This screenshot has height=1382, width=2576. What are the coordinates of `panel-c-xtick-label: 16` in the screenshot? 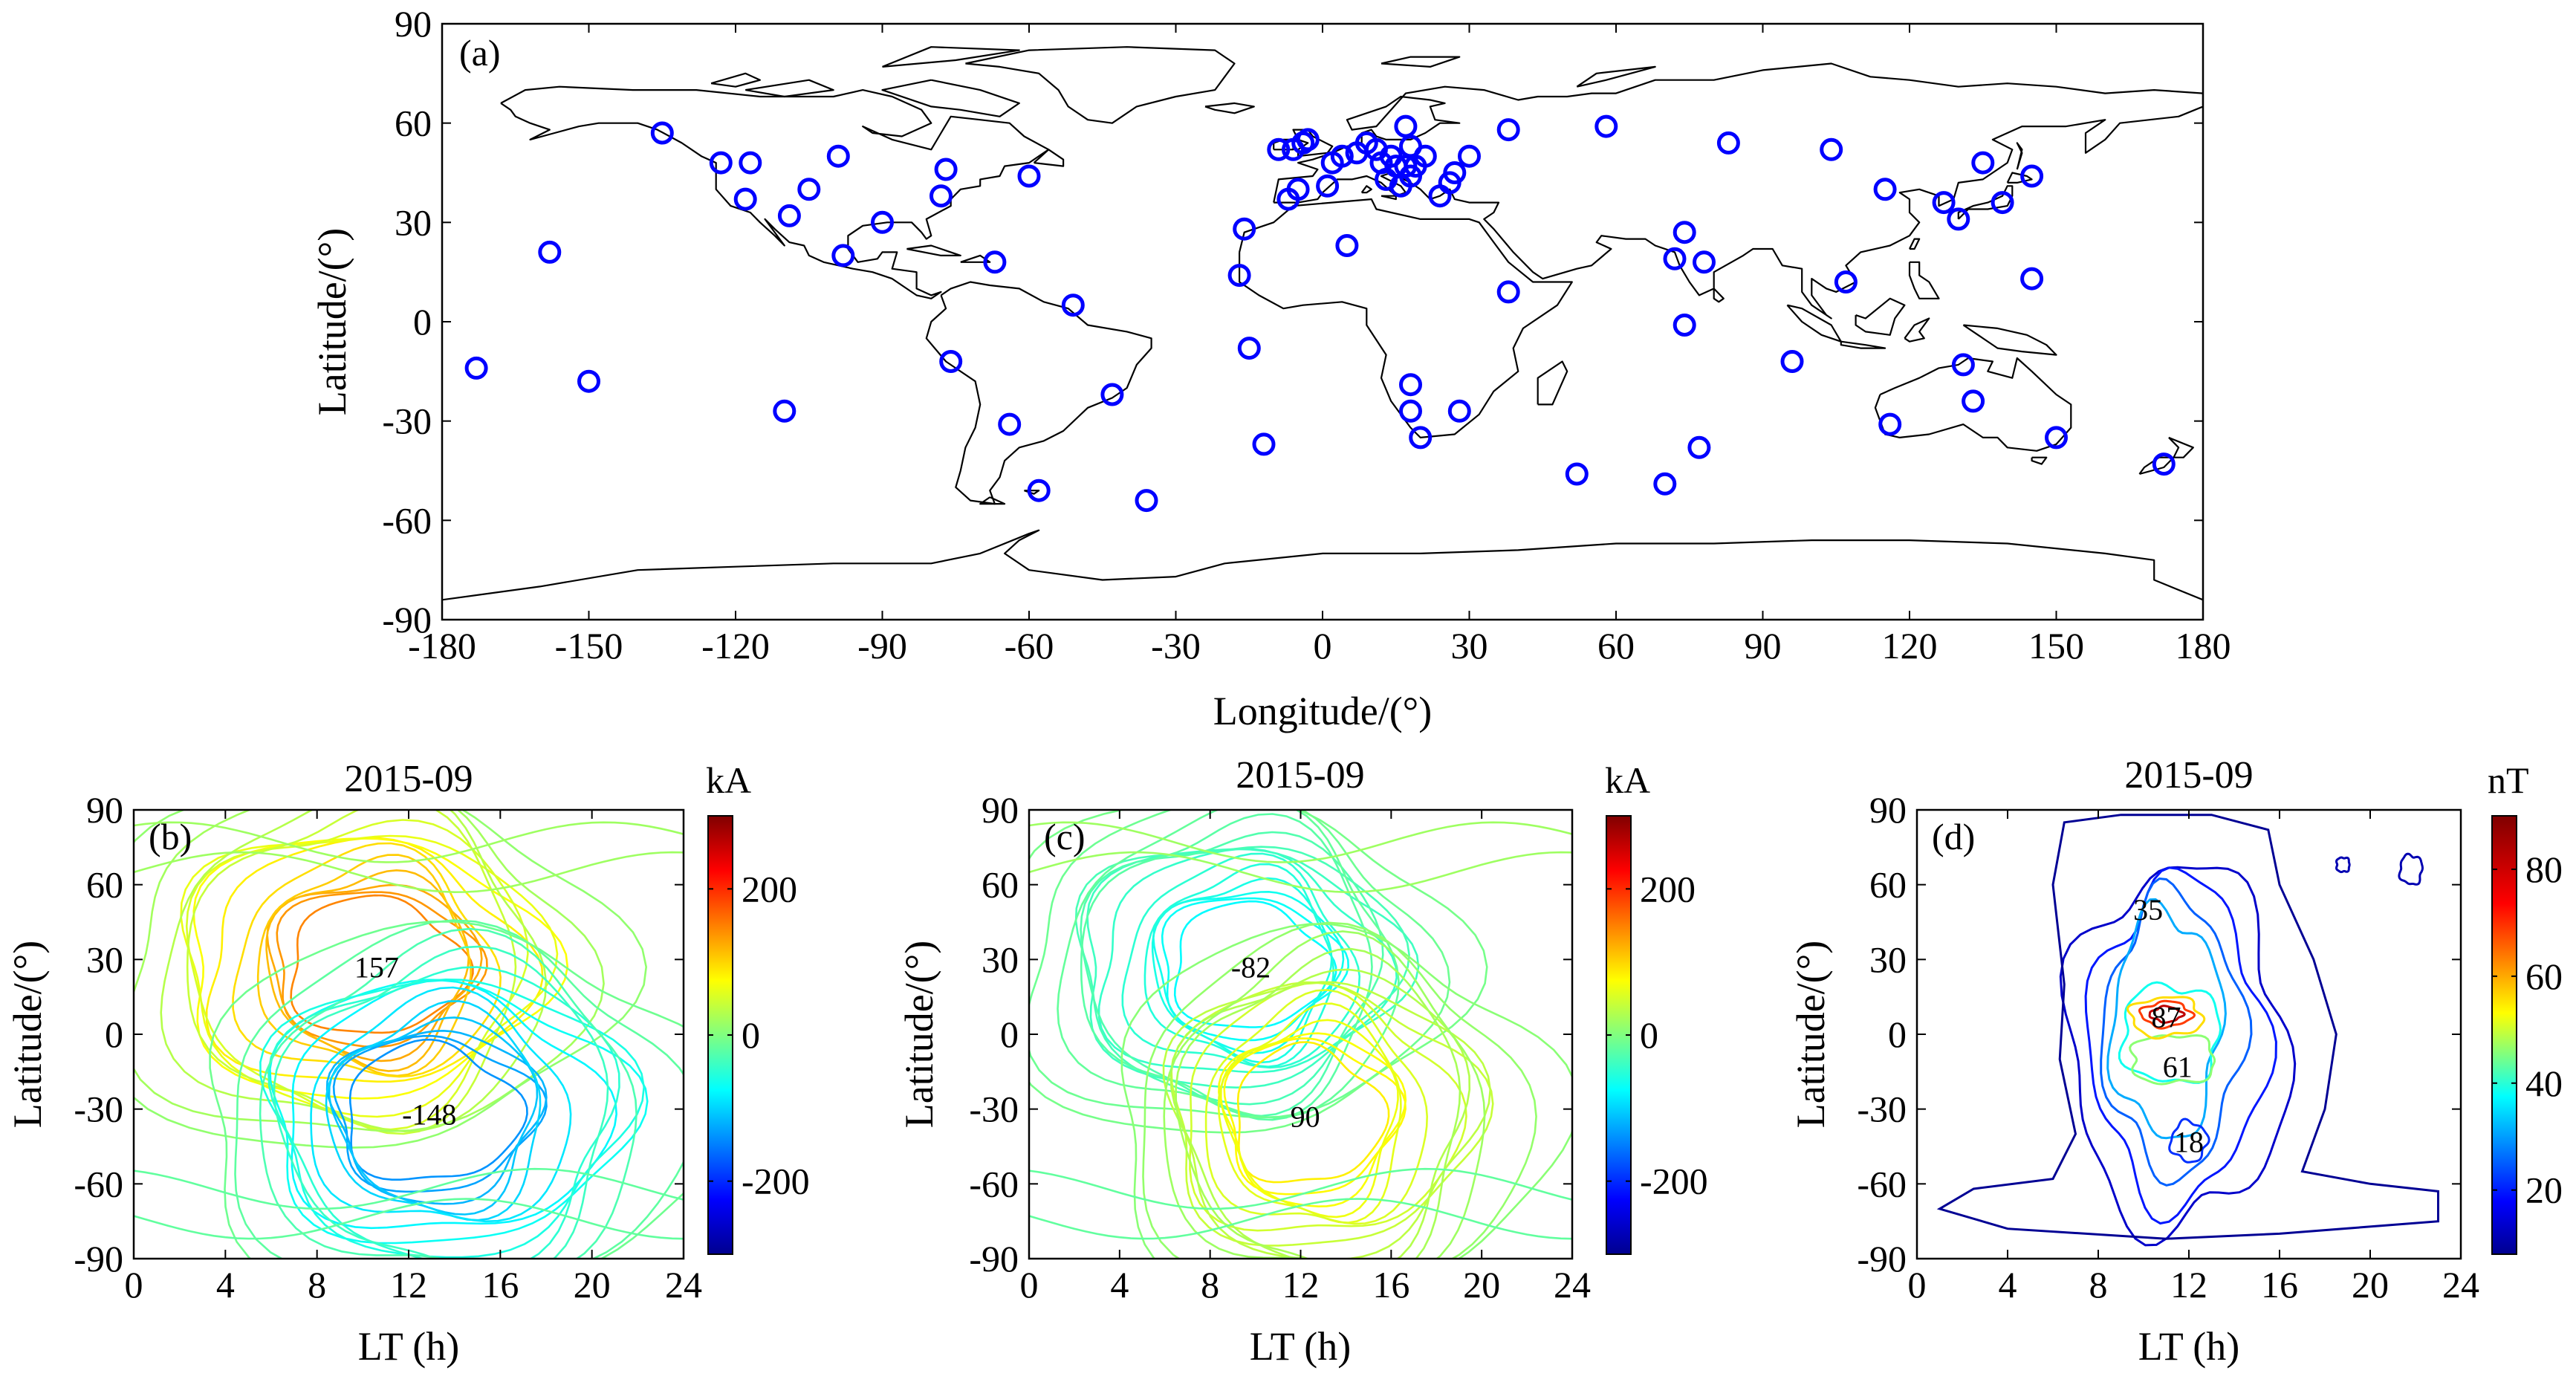 It's located at (1390, 1284).